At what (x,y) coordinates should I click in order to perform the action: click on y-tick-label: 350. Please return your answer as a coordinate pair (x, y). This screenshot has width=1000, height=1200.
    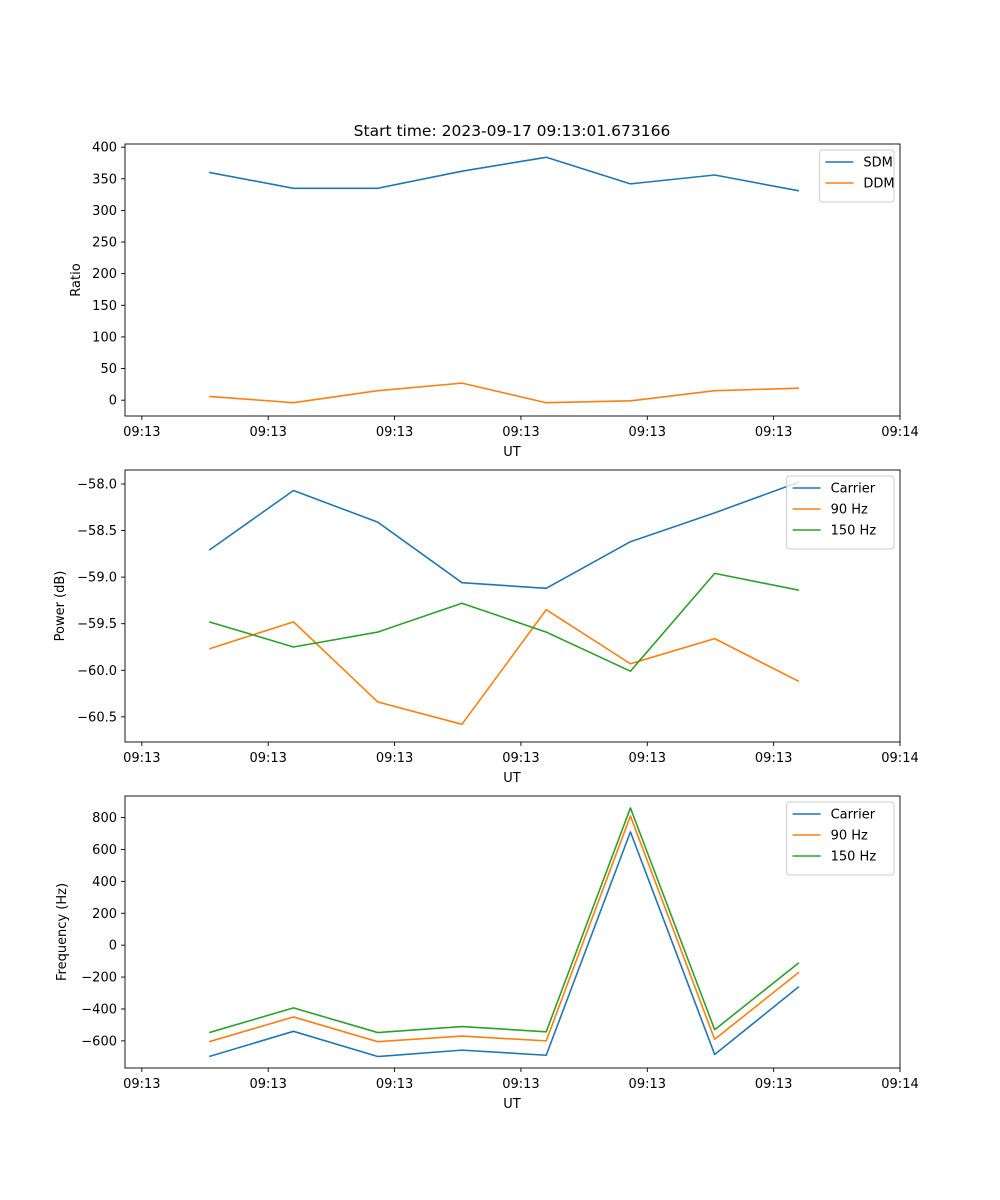
    Looking at the image, I should click on (104, 179).